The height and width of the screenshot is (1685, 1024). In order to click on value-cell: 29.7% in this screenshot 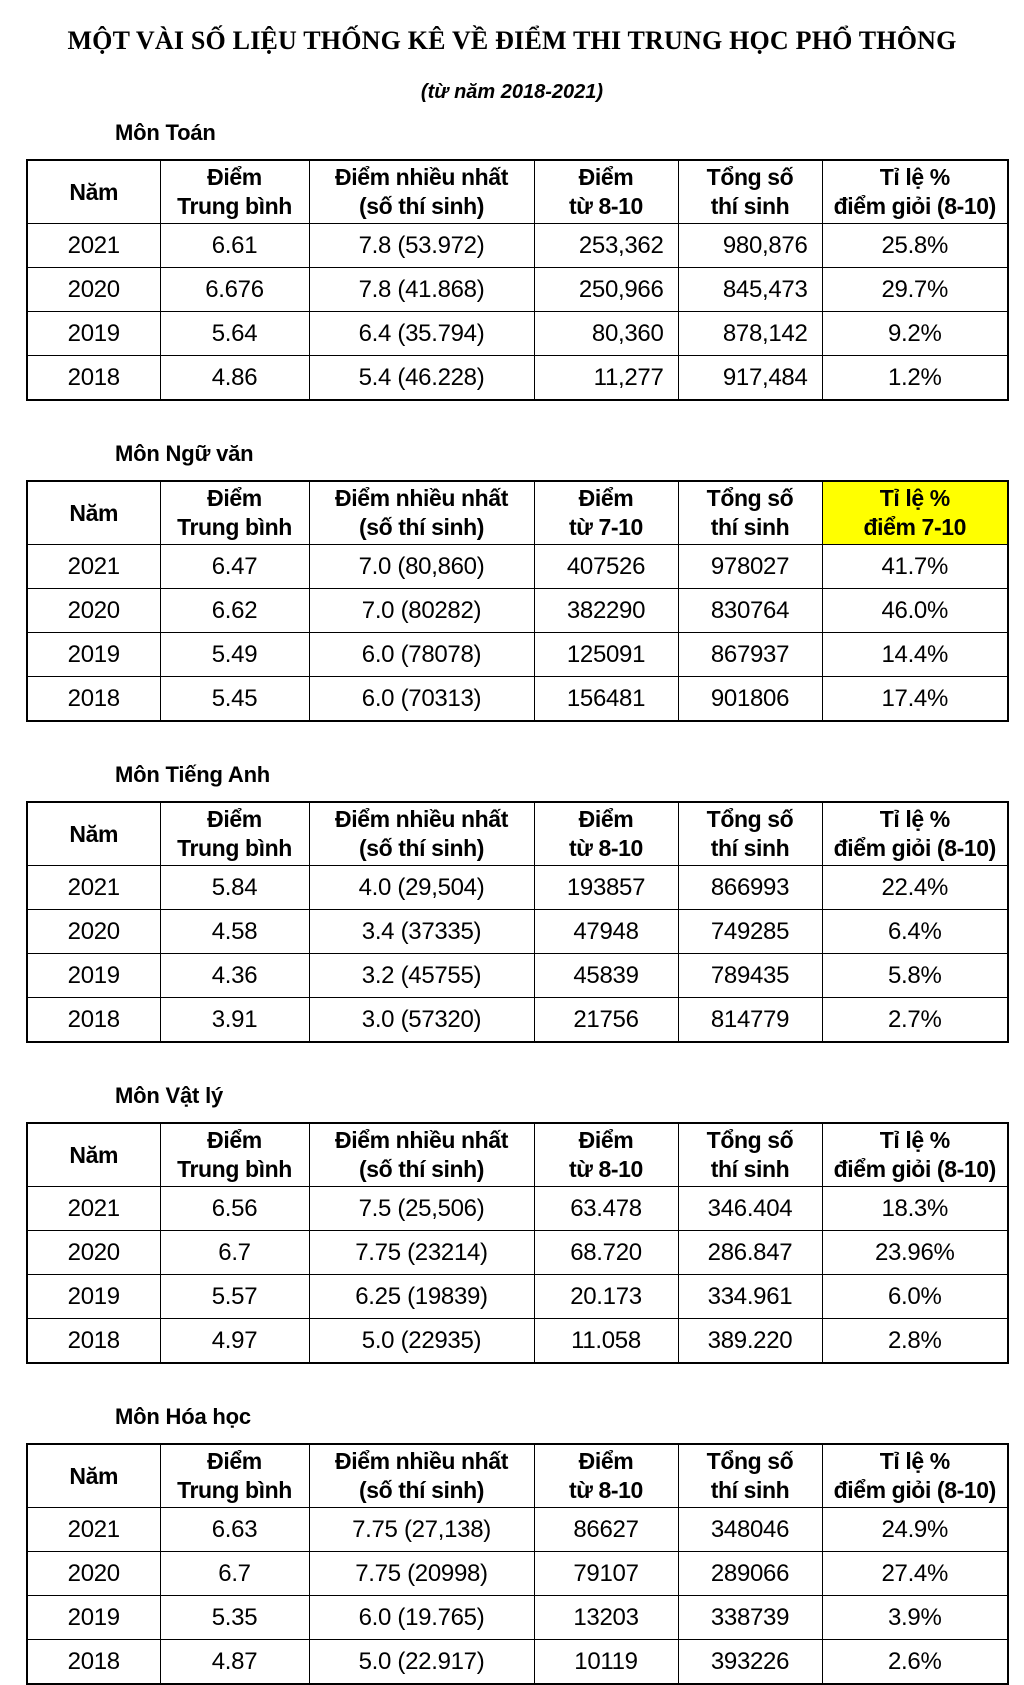, I will do `click(915, 289)`.